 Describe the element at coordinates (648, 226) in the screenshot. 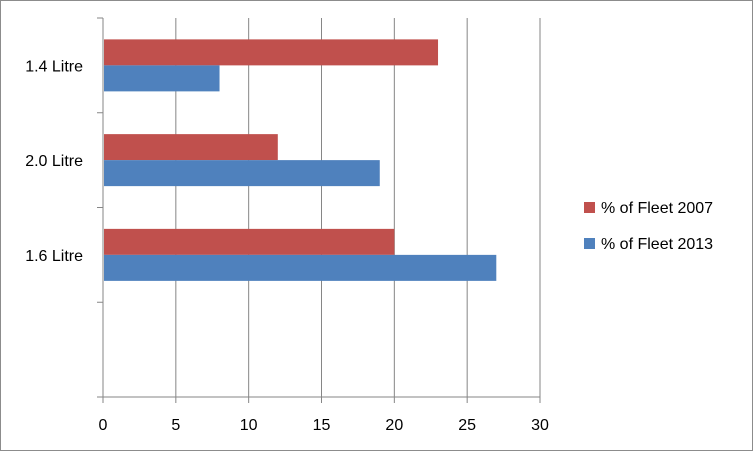

I see `legend: % of Fleet 2007 % of Fleet 2013` at that location.